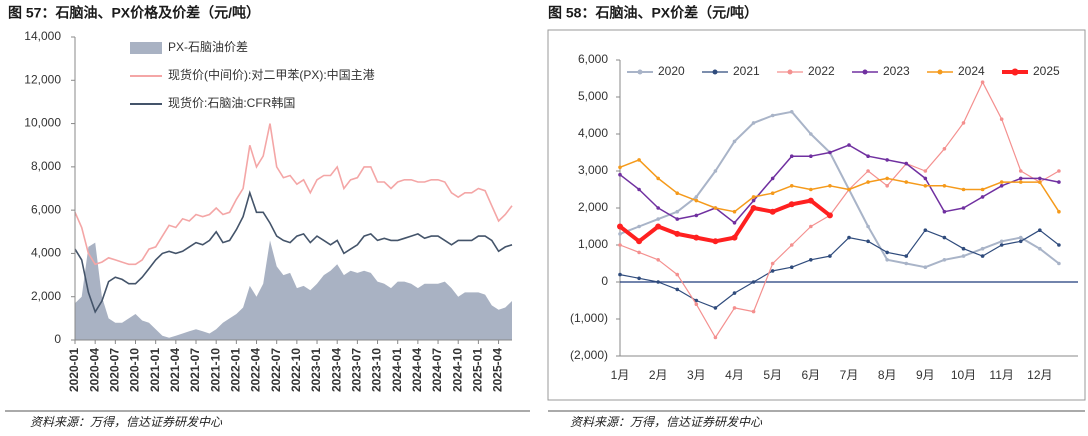 Image resolution: width=1088 pixels, height=436 pixels. I want to click on x-tick-label: 11月, so click(1001, 375).